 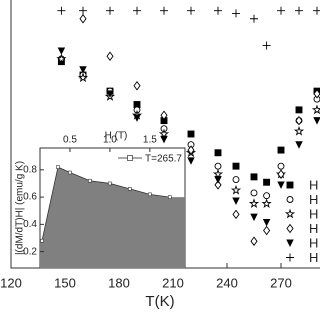 I want to click on x-tick-label: 1.5, so click(x=150, y=140).